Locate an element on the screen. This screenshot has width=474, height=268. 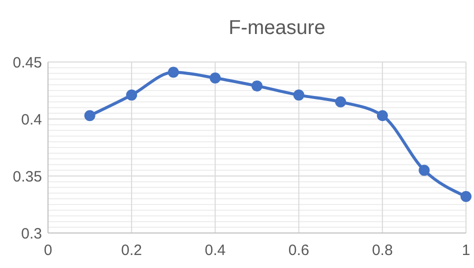
x-tick-label: 0 is located at coordinates (48, 250).